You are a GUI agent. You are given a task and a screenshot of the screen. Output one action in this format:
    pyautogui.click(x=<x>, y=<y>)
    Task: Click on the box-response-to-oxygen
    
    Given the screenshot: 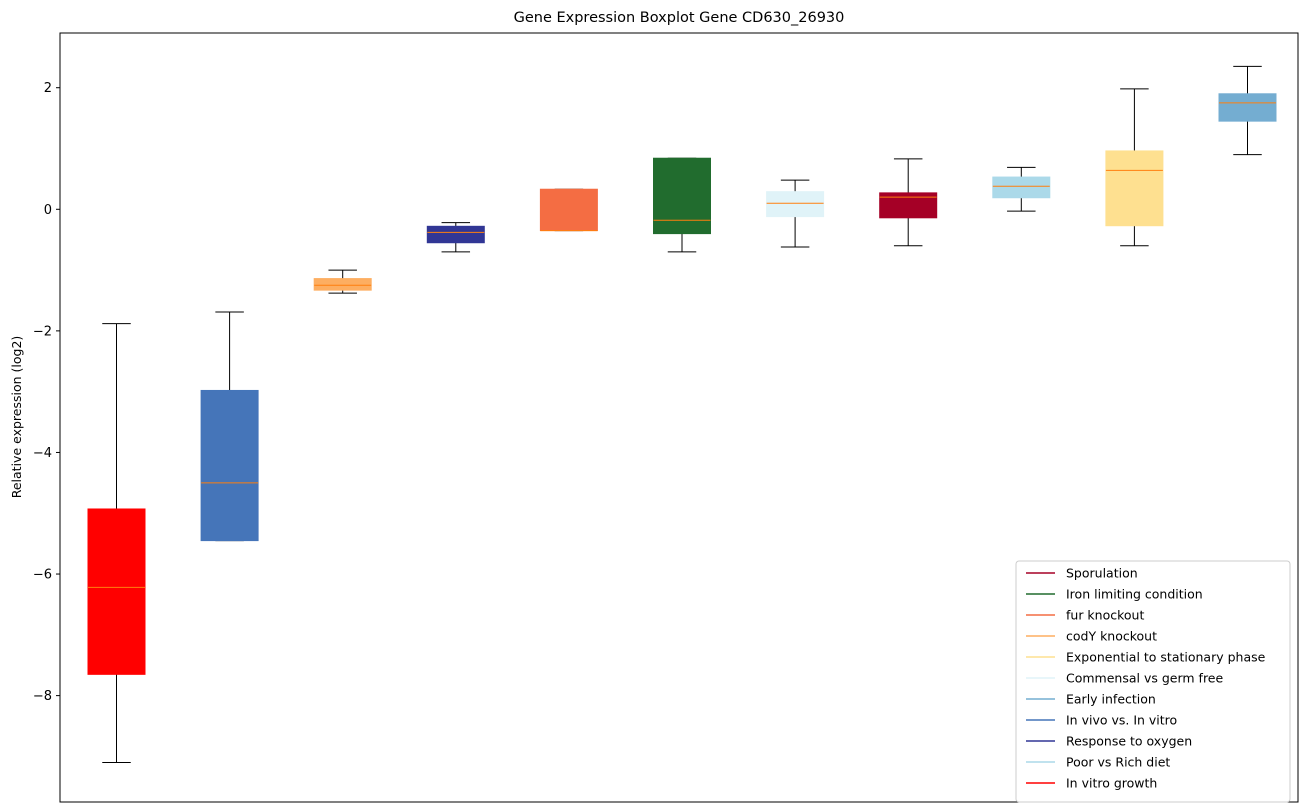 What is the action you would take?
    pyautogui.click(x=455, y=237)
    